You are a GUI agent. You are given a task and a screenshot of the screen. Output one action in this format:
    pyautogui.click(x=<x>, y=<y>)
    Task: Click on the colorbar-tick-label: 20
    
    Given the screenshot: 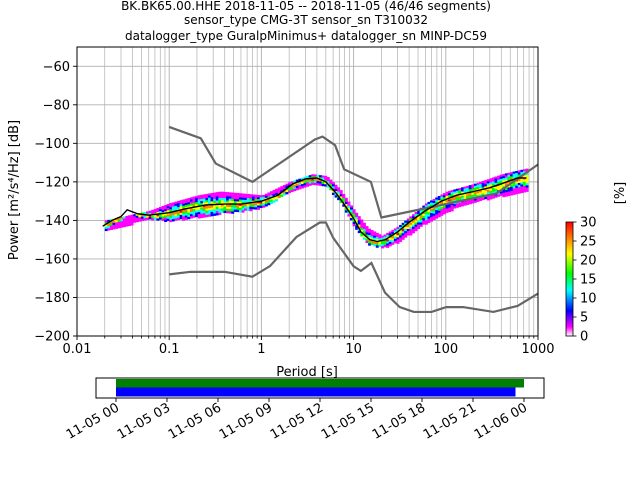 What is the action you would take?
    pyautogui.click(x=588, y=261)
    